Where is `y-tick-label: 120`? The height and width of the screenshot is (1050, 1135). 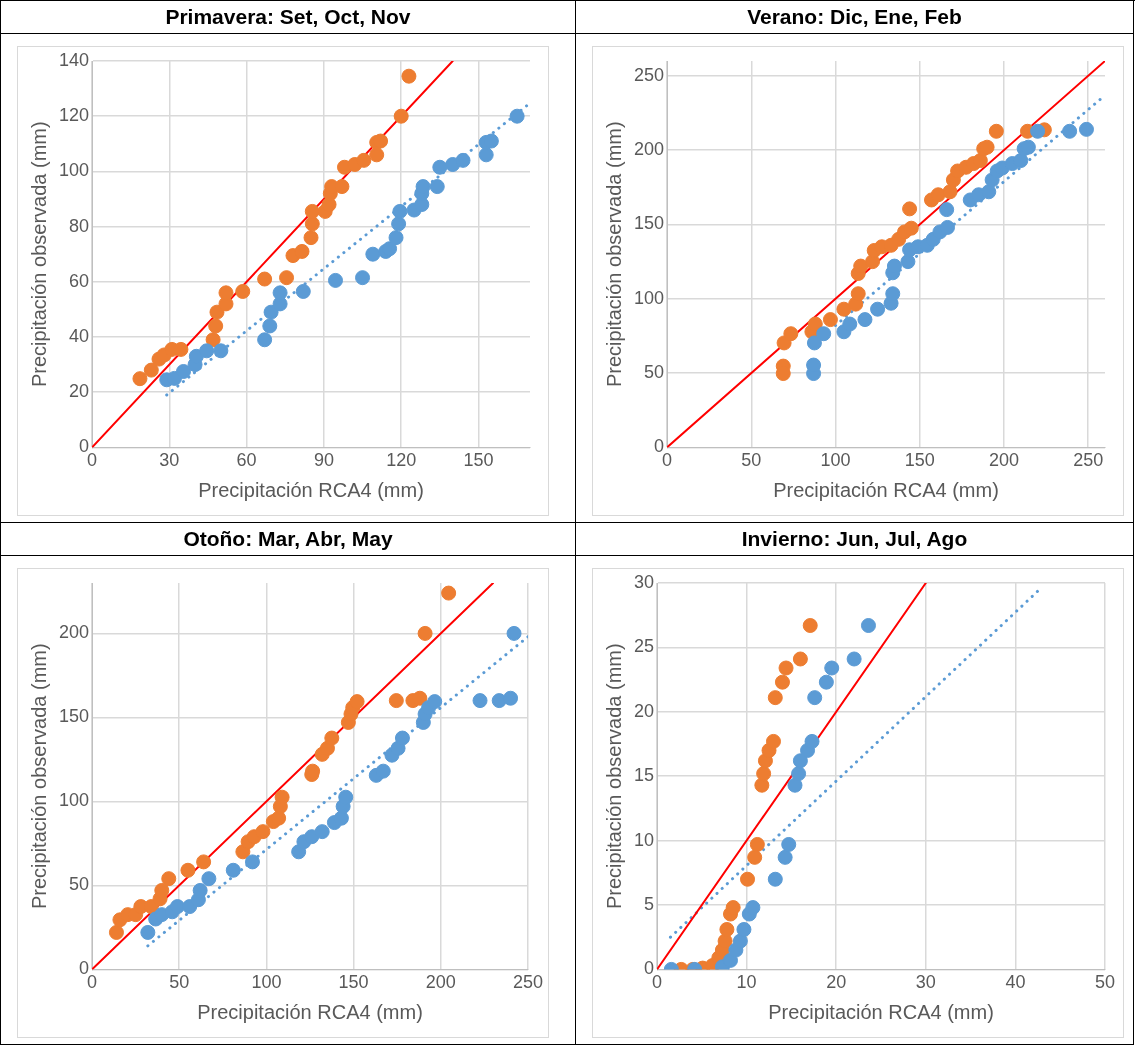
y-tick-label: 120 is located at coordinates (74, 115).